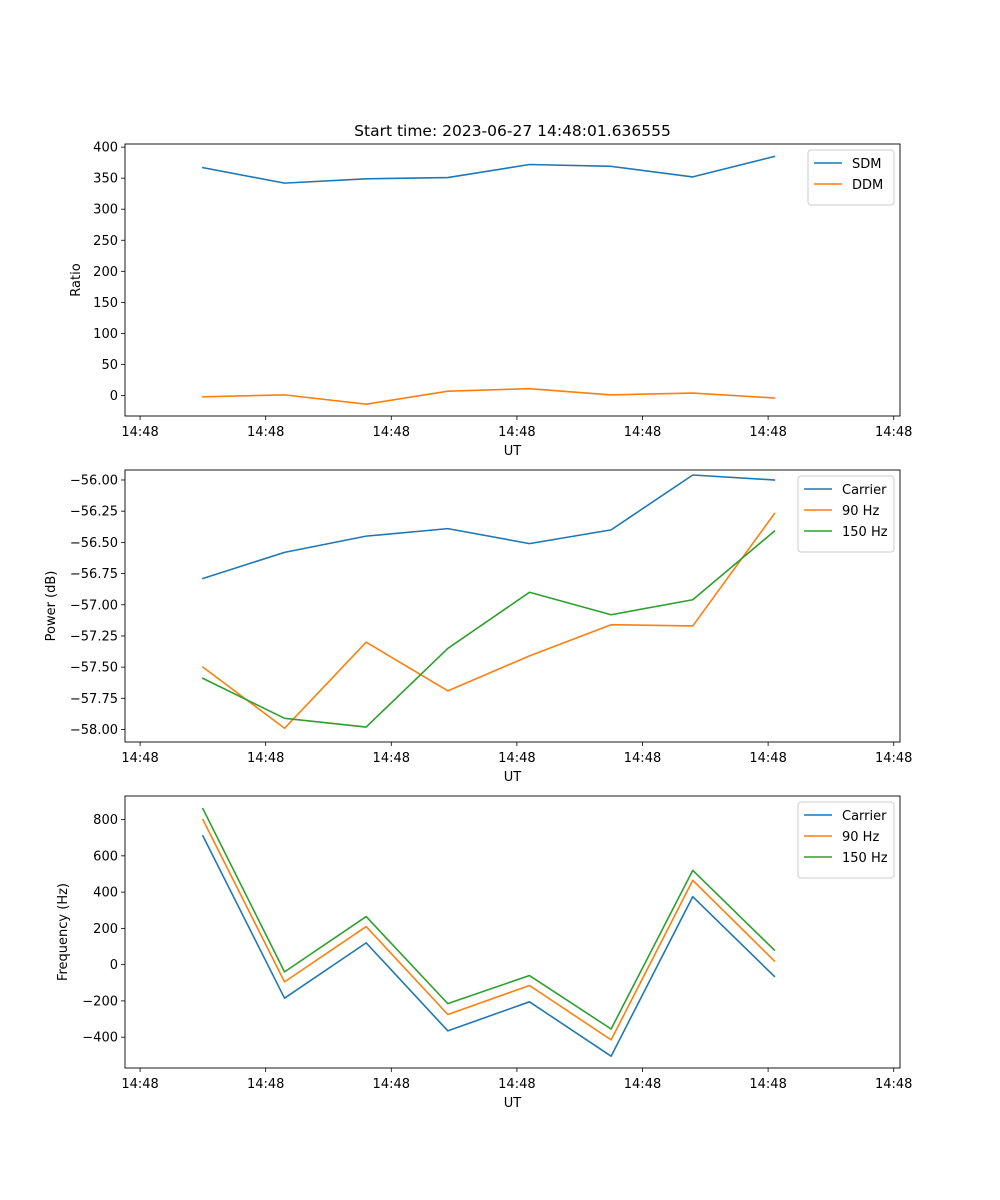 The width and height of the screenshot is (1000, 1200). Describe the element at coordinates (105, 179) in the screenshot. I see `y-tick-label: 350` at that location.